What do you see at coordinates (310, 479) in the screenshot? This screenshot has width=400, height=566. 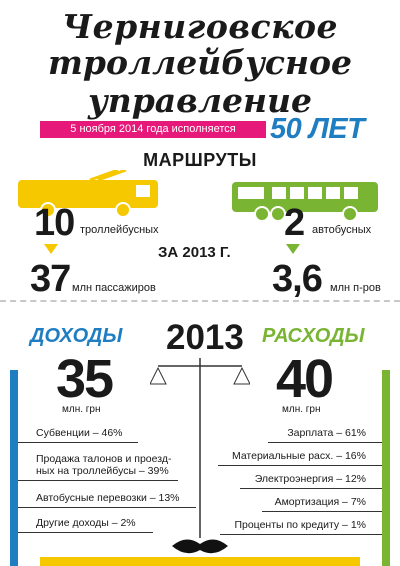 I see `expense-item: Электроэнергия – 12%` at bounding box center [310, 479].